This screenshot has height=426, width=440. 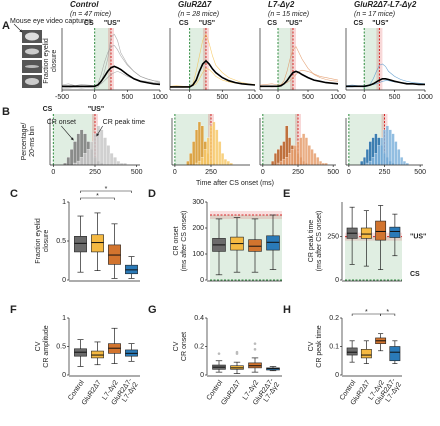 What do you see at coordinates (334, 346) in the screenshot?
I see `y-tick-label: 0.1` at bounding box center [334, 346].